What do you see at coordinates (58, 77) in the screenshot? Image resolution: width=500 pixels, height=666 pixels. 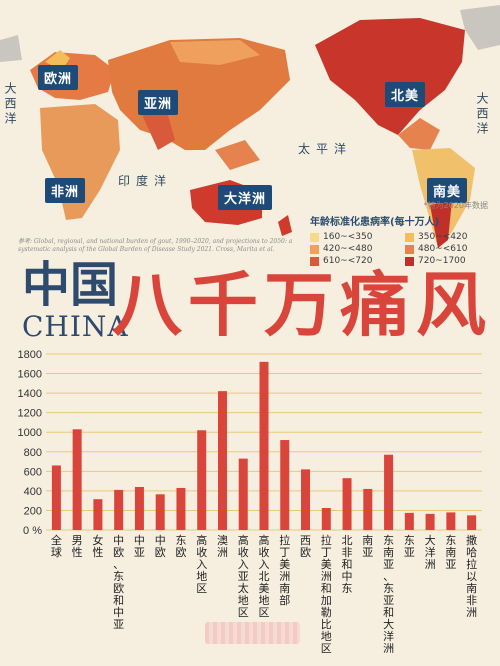 I see `region-label-europe: 欧洲` at bounding box center [58, 77].